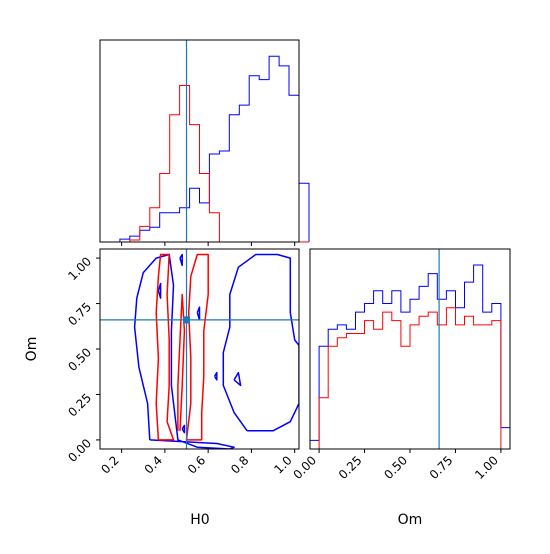 The image size is (550, 554). What do you see at coordinates (109, 464) in the screenshot?
I see `joint-xtick-label: 0.2` at bounding box center [109, 464].